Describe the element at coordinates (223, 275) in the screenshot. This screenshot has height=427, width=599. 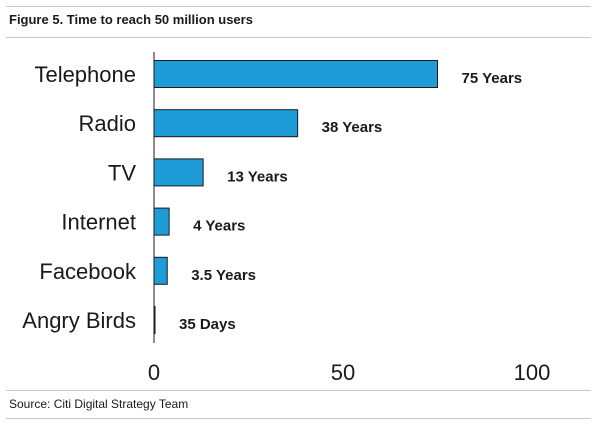
I see `data-label-facebook: 3.5 Years` at that location.